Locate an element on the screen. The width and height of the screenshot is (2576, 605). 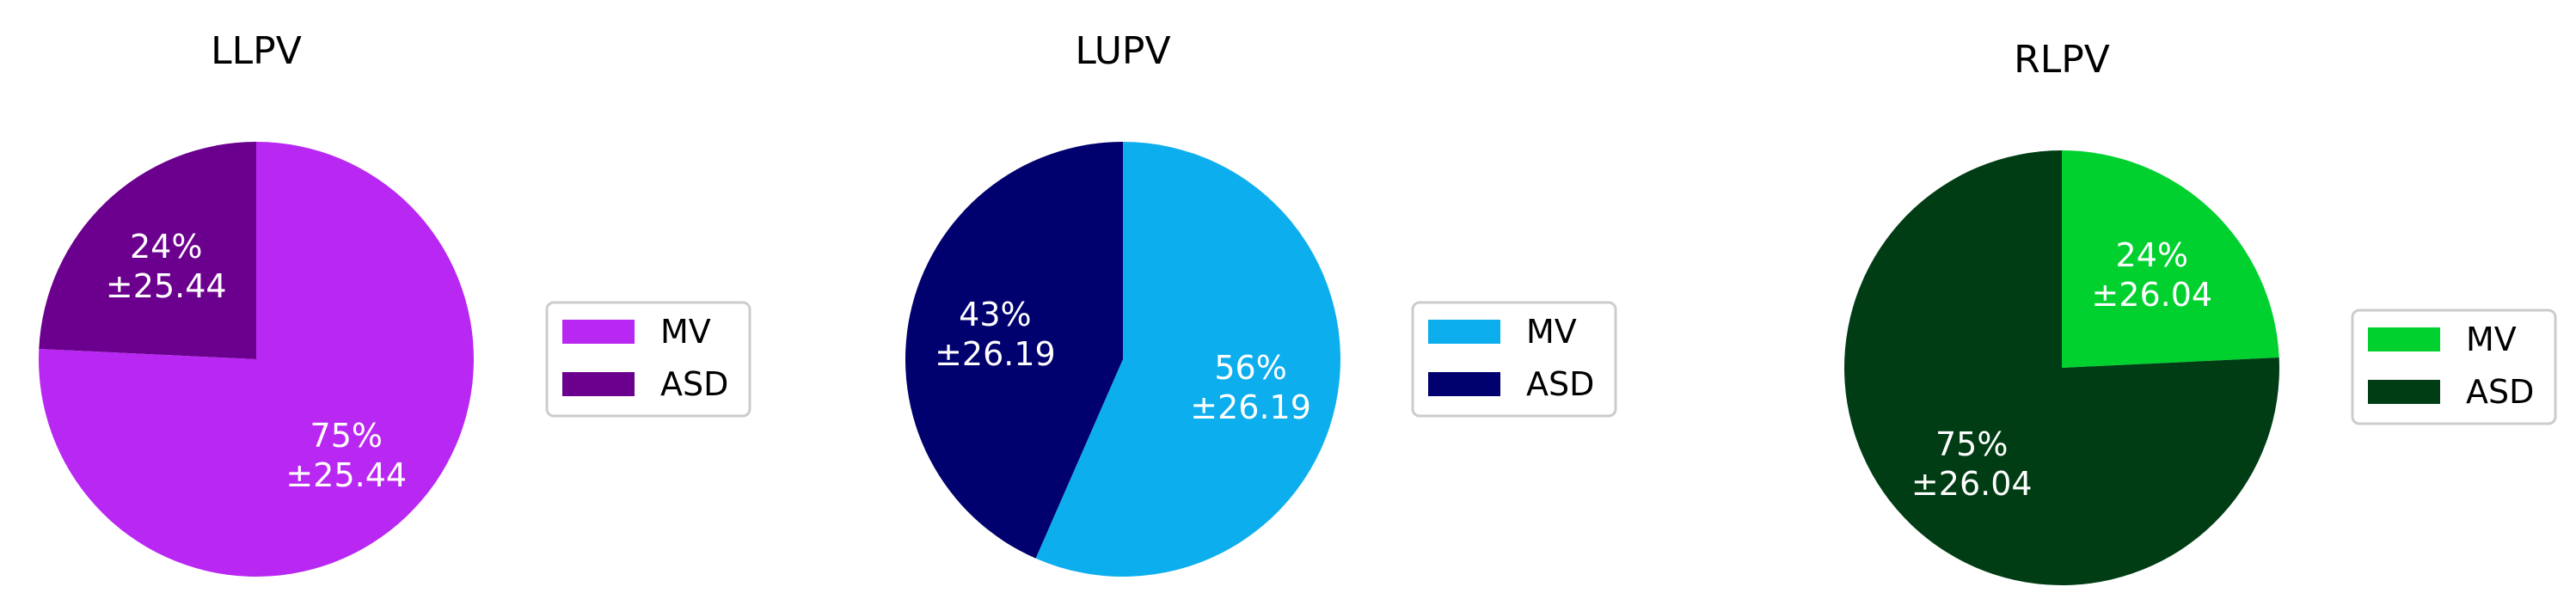
chart-title: RLPV is located at coordinates (2062, 60).